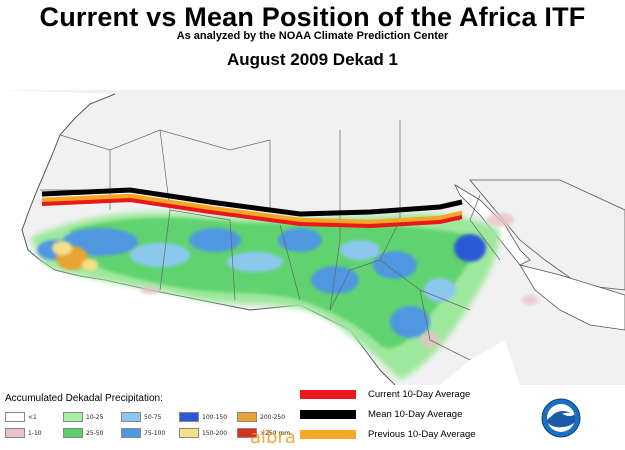  Describe the element at coordinates (95, 433) in the screenshot. I see `precip-class-label: 25-50` at that location.